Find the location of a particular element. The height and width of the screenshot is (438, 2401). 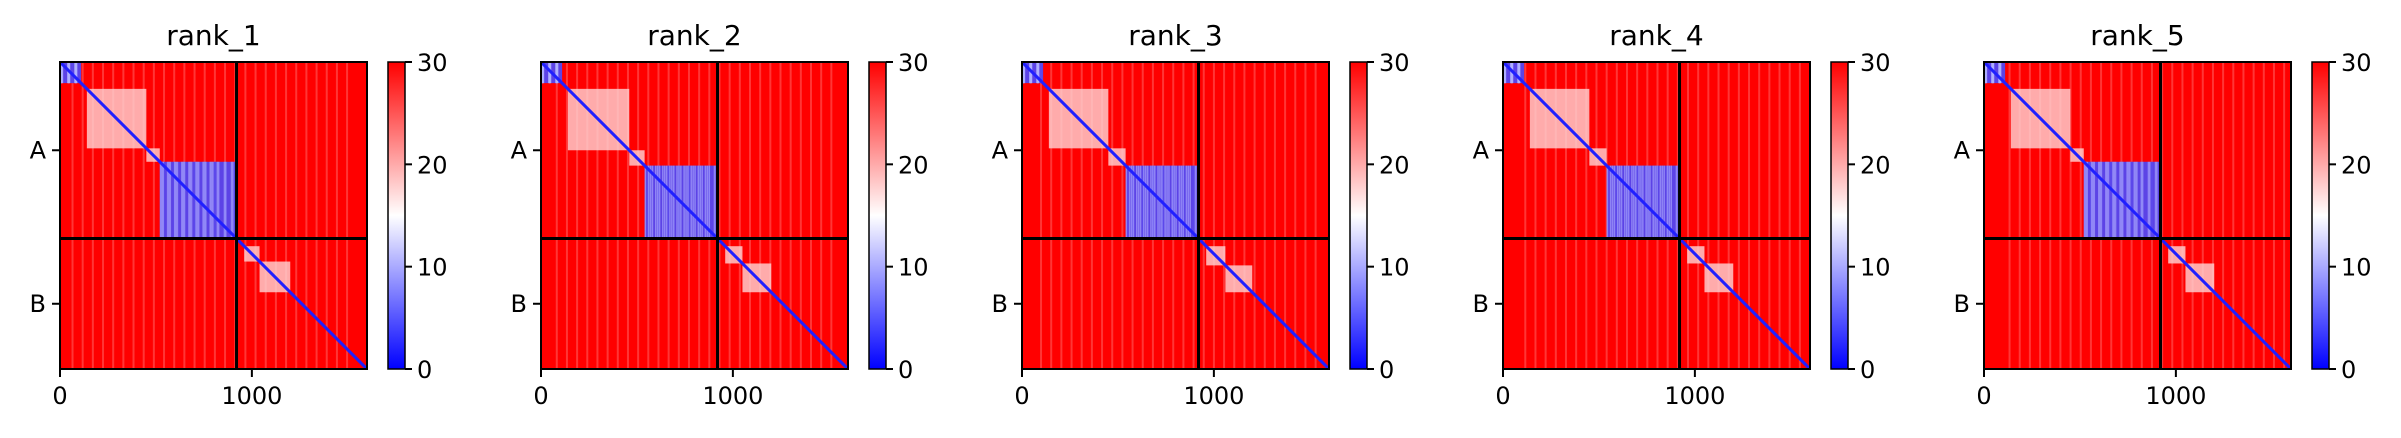

x-tick-label: 1000 is located at coordinates (732, 396).